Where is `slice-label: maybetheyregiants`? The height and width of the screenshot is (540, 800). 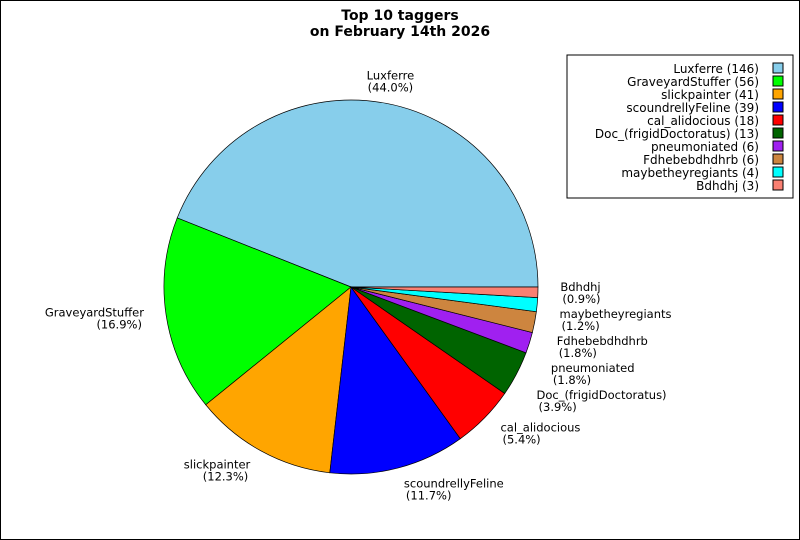 slice-label: maybetheyregiants is located at coordinates (616, 314).